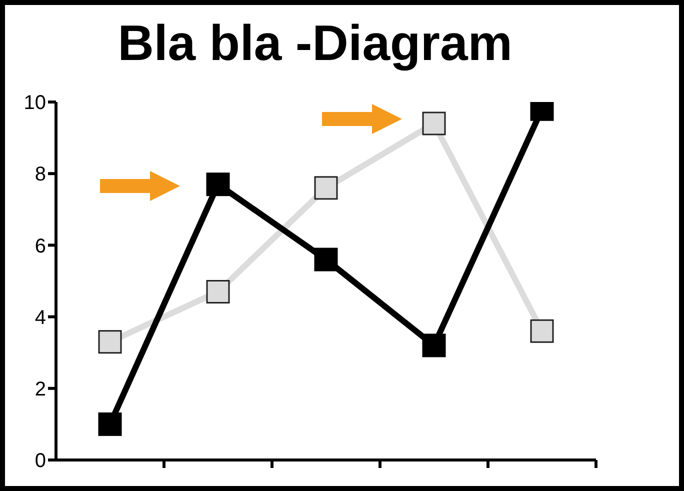 The image size is (684, 491). What do you see at coordinates (40, 461) in the screenshot?
I see `y-tick-label: 0` at bounding box center [40, 461].